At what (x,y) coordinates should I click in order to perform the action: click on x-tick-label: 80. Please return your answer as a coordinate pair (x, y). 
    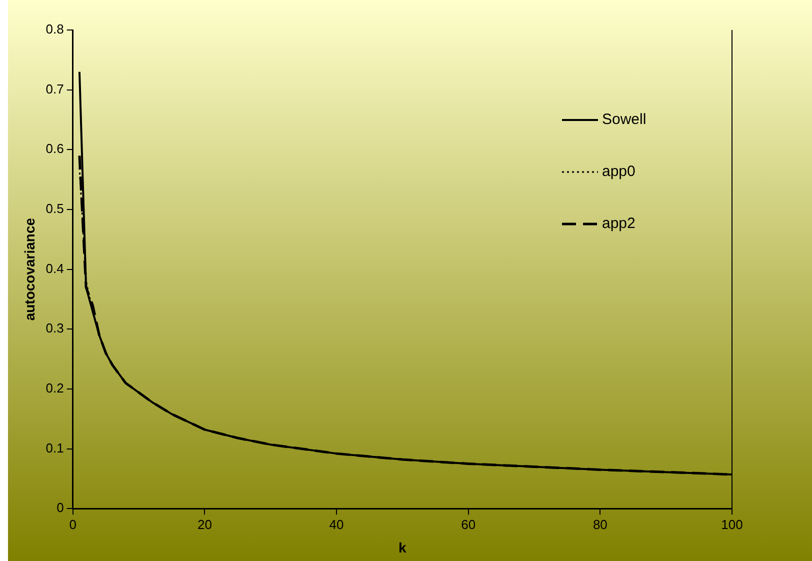
    Looking at the image, I should click on (600, 524).